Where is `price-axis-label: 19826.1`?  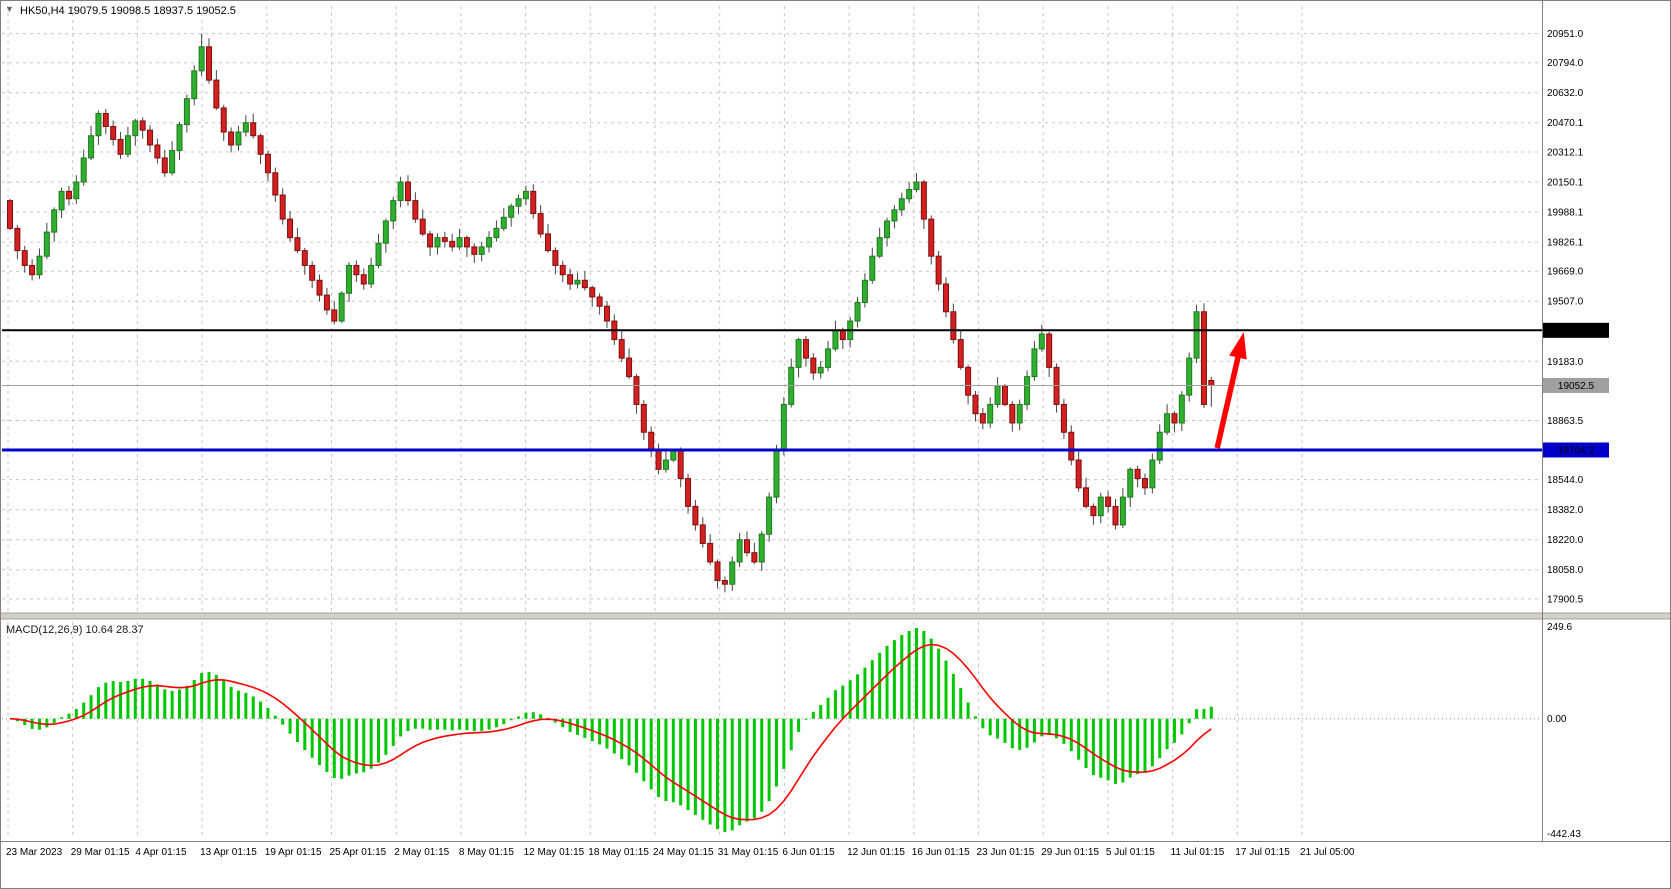
price-axis-label: 19826.1 is located at coordinates (1565, 243).